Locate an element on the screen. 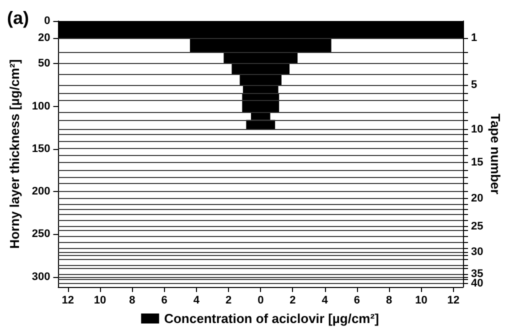 The width and height of the screenshot is (520, 334). y-tick-label: 50 is located at coordinates (44, 64).